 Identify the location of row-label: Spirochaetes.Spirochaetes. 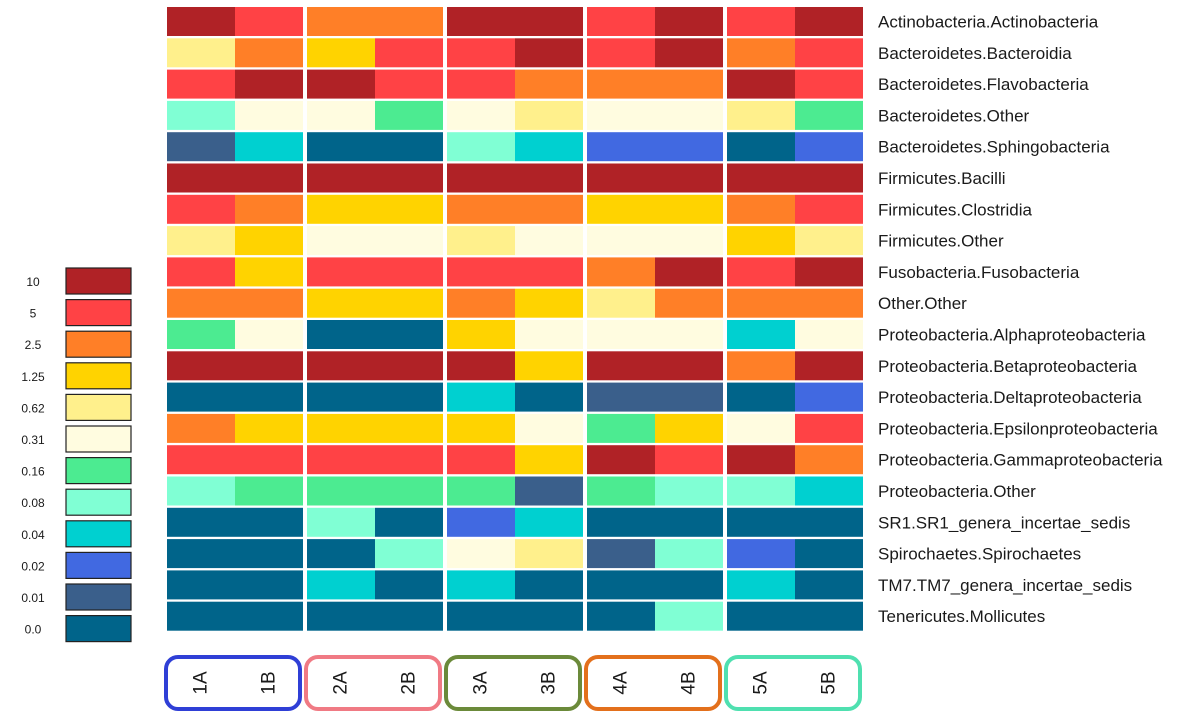
(979, 554).